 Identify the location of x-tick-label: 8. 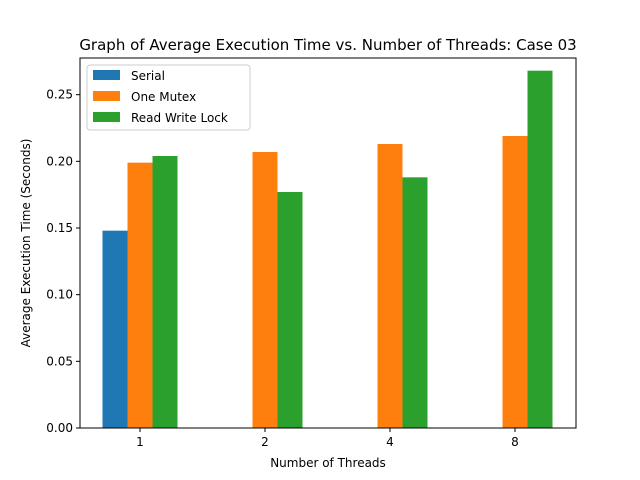
(515, 442).